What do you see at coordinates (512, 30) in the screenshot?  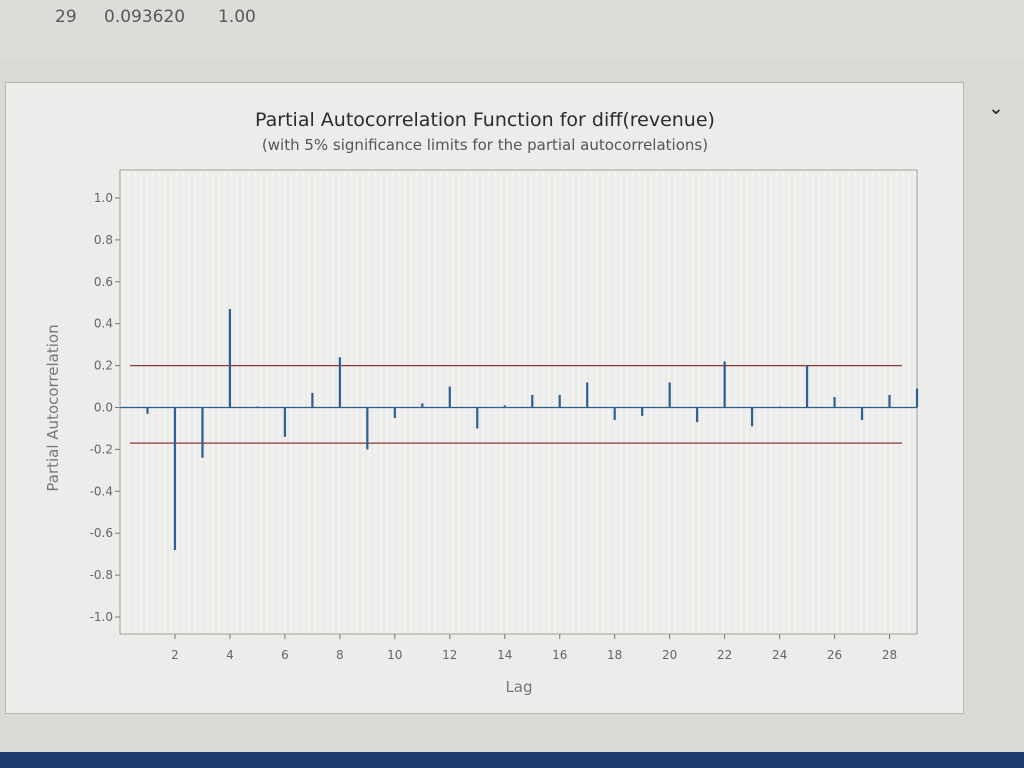 I see `table-row: 29 0.093620 1.00` at bounding box center [512, 30].